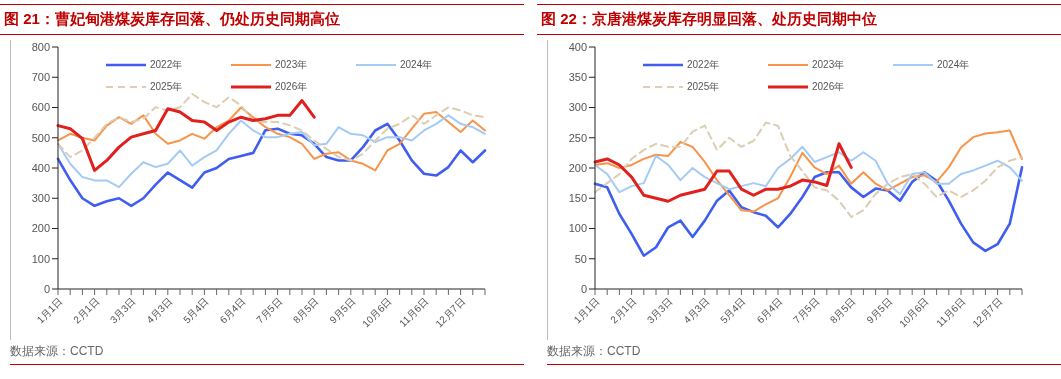 The image size is (1061, 379). What do you see at coordinates (40, 137) in the screenshot?
I see `y-tick-label: 500` at bounding box center [40, 137].